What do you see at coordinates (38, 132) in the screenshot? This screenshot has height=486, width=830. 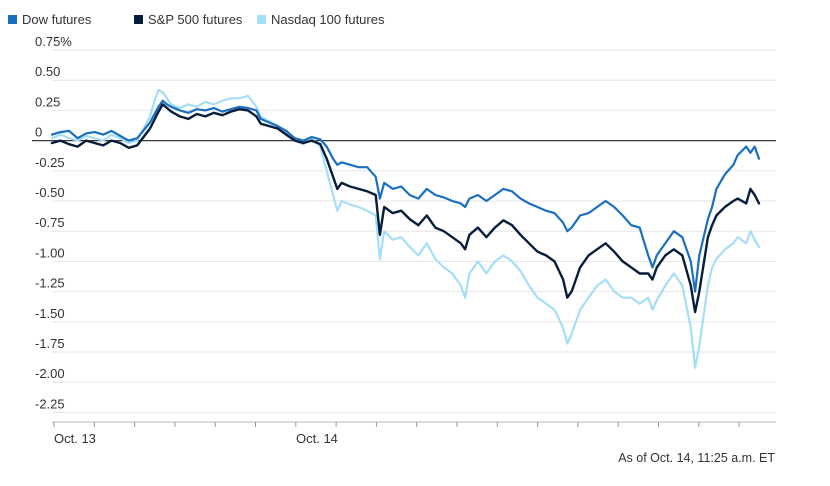 I see `y-tick-label: 0` at bounding box center [38, 132].